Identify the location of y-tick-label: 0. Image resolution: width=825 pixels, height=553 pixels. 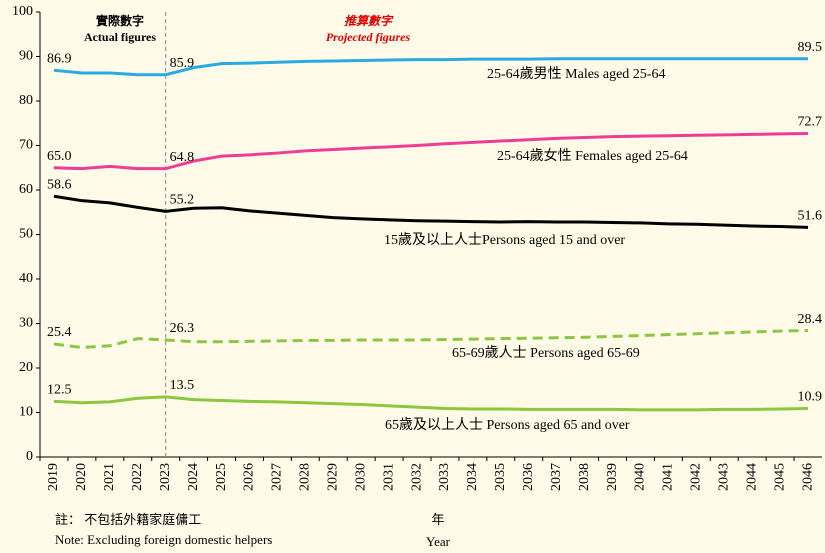
(29, 456).